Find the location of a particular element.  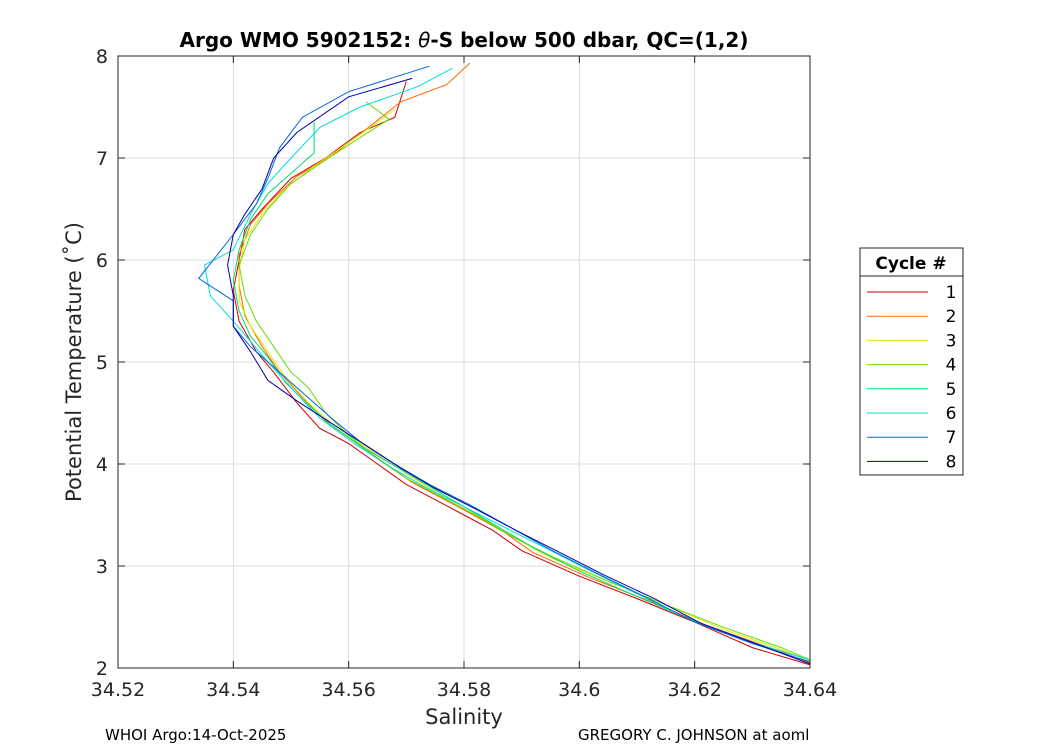

legend: Cycle # 1 2 3 4 5 6 7 8 is located at coordinates (911, 361).